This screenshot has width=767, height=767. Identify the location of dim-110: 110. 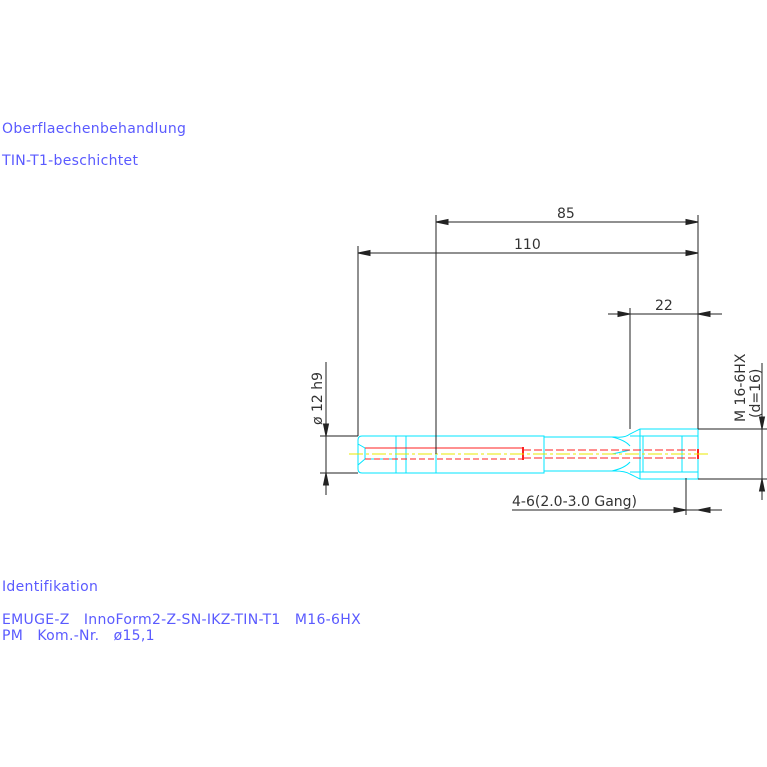
(527, 245).